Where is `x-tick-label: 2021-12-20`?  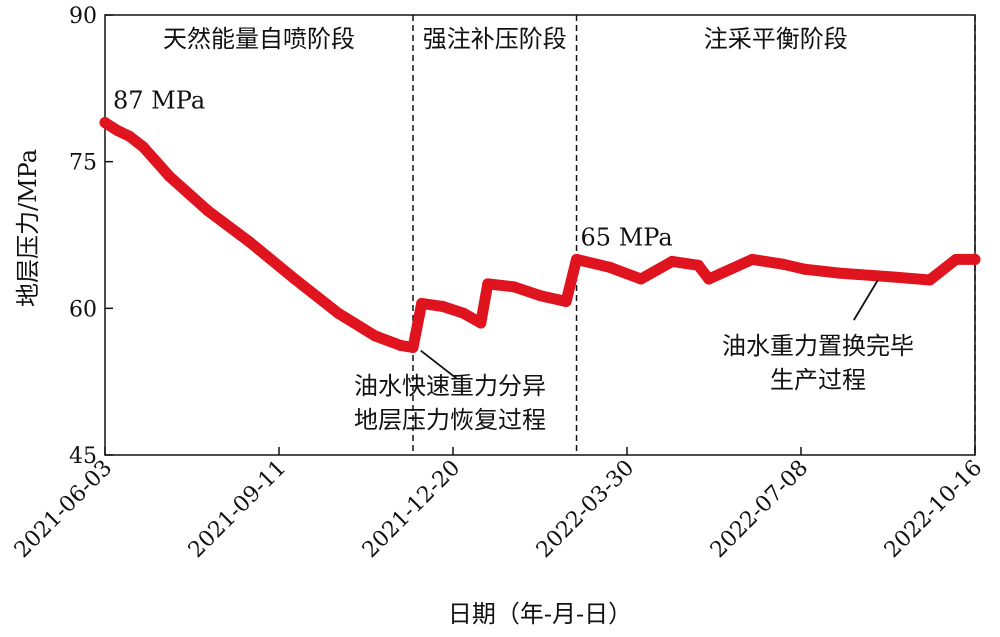
x-tick-label: 2021-12-20 is located at coordinates (411, 509).